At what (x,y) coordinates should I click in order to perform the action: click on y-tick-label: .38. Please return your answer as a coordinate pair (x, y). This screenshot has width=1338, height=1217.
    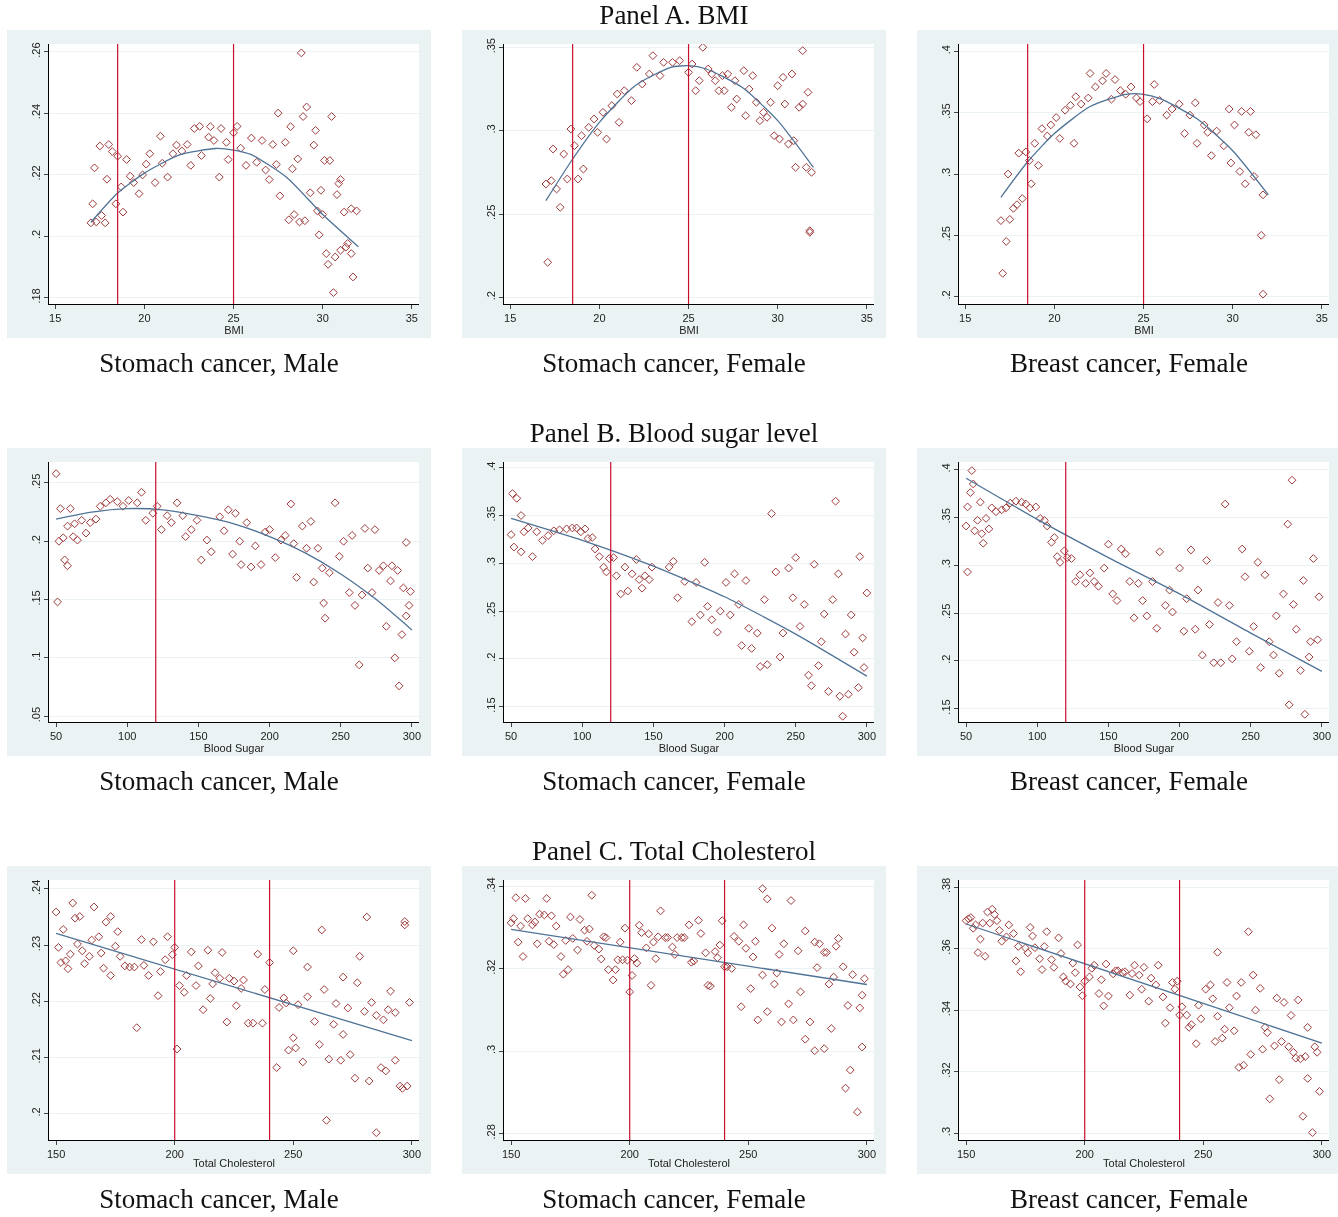
    Looking at the image, I should click on (945, 885).